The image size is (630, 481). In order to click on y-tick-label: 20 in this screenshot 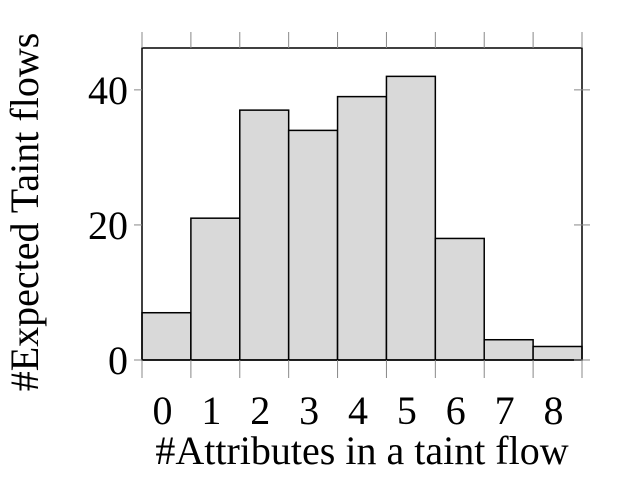, I will do `click(108, 225)`.